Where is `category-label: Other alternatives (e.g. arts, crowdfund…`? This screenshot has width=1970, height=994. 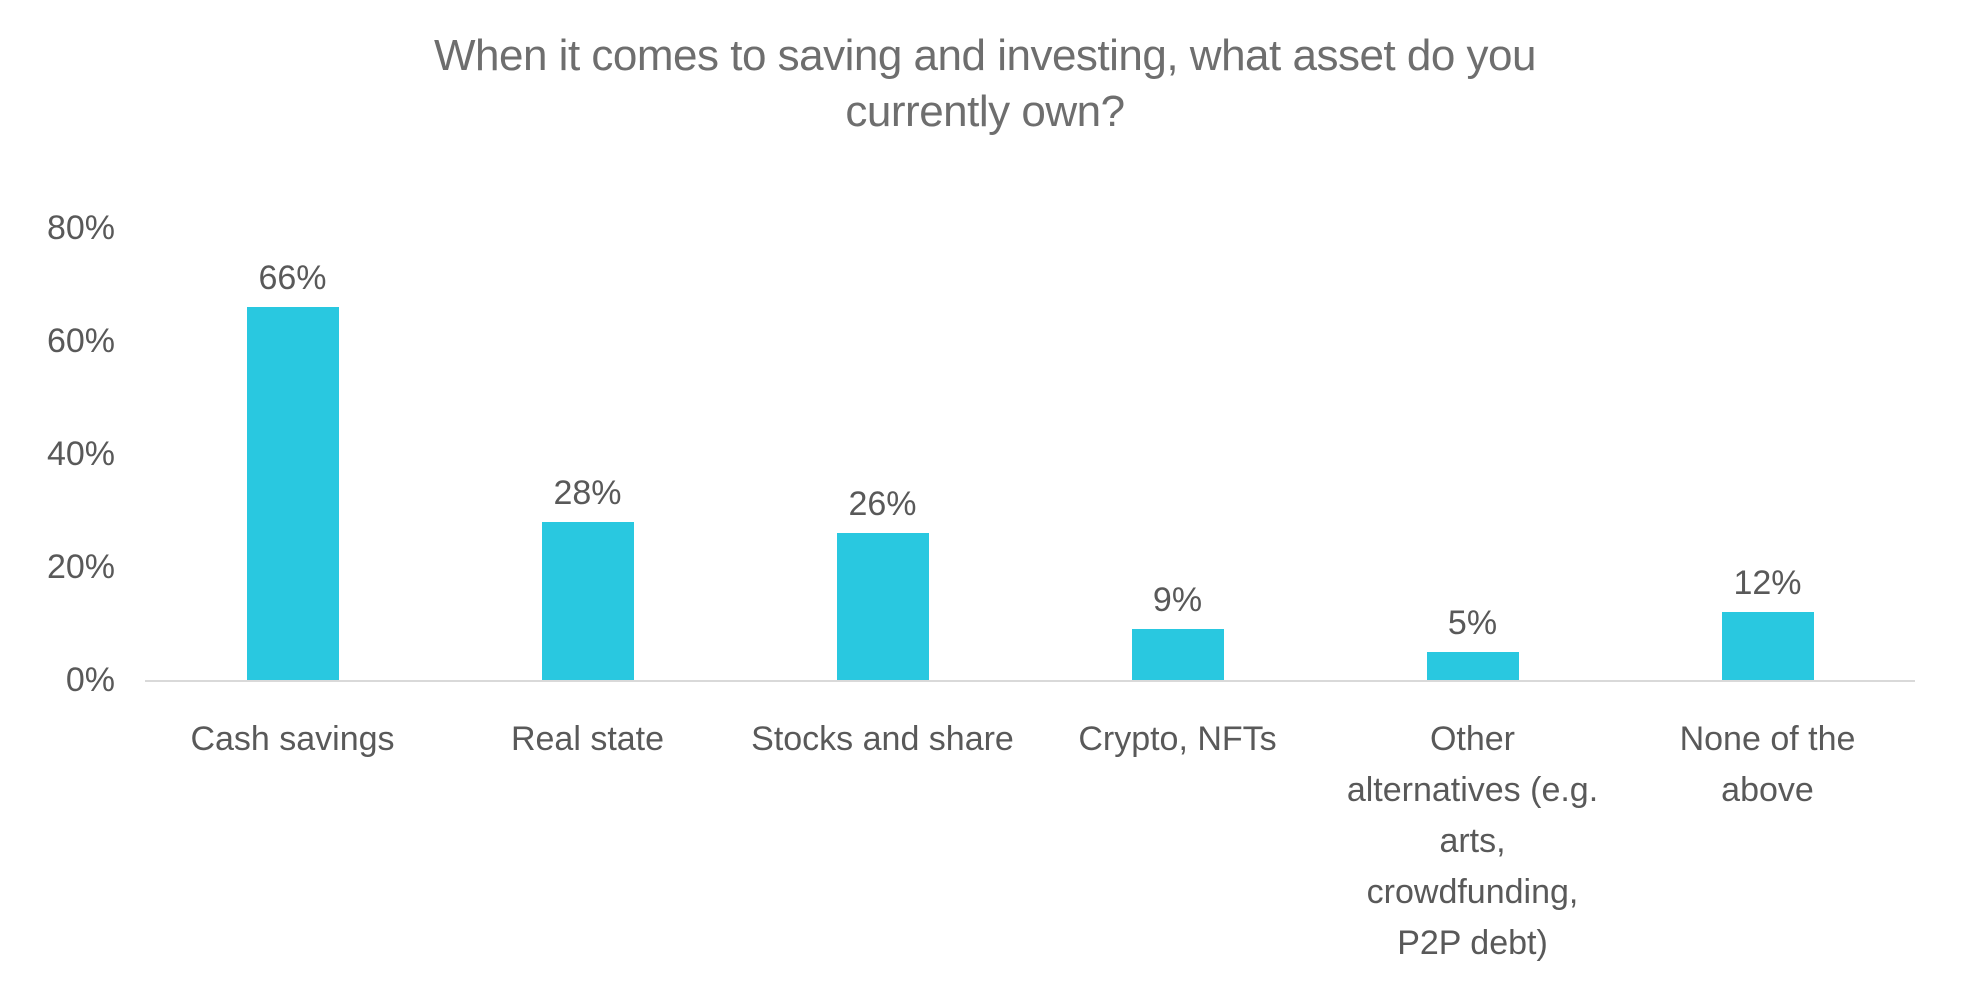 category-label: Other alternatives (e.g. arts, crowdfund… is located at coordinates (1472, 841).